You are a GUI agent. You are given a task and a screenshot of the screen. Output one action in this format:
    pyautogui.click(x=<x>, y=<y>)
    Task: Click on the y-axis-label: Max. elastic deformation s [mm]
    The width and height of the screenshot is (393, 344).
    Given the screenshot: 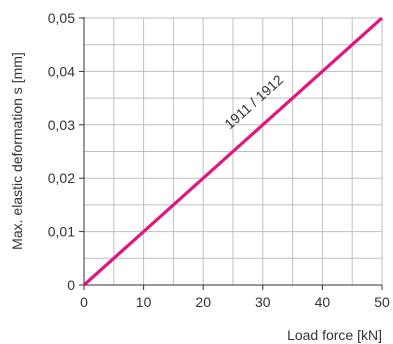 What is the action you would take?
    pyautogui.click(x=17, y=151)
    